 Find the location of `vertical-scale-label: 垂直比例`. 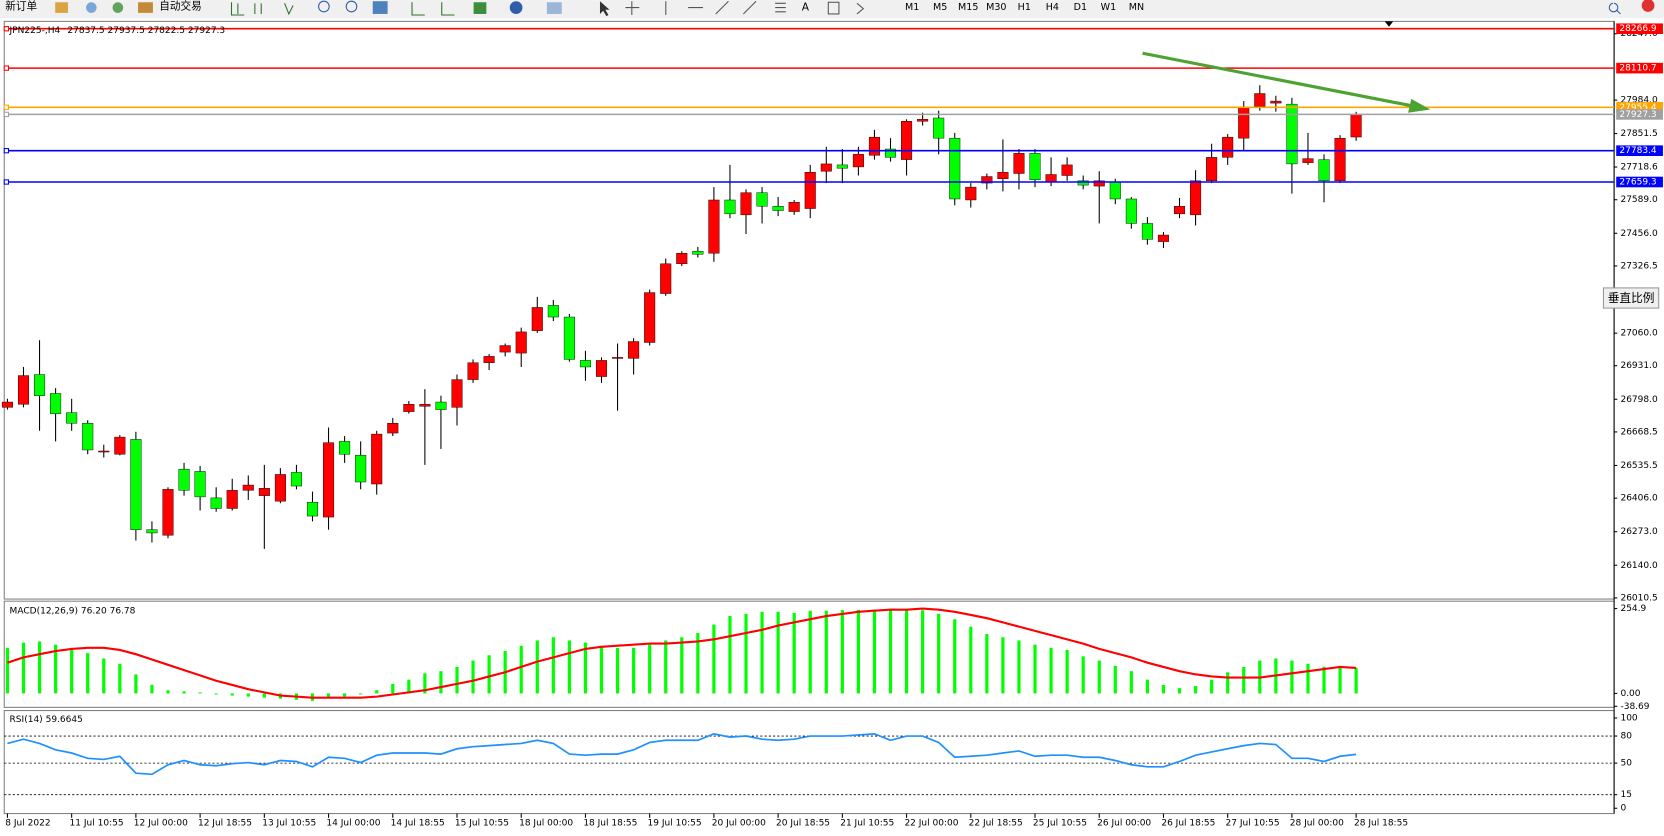

vertical-scale-label: 垂直比例 is located at coordinates (1631, 298).